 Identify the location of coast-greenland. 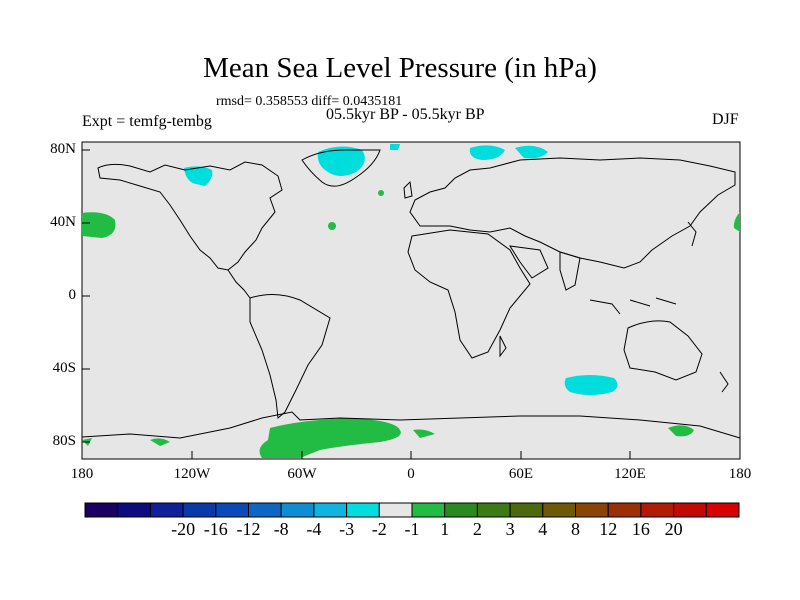
(341, 168).